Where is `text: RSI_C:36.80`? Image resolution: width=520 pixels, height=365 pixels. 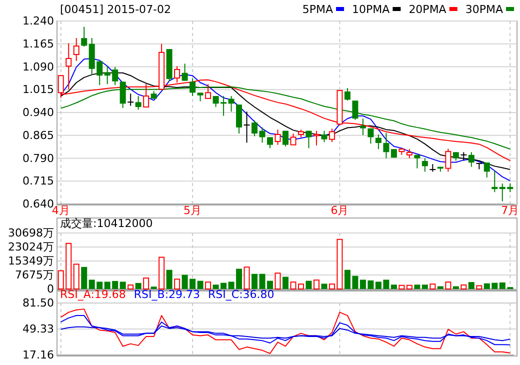 text: RSI_C:36.80 is located at coordinates (241, 294).